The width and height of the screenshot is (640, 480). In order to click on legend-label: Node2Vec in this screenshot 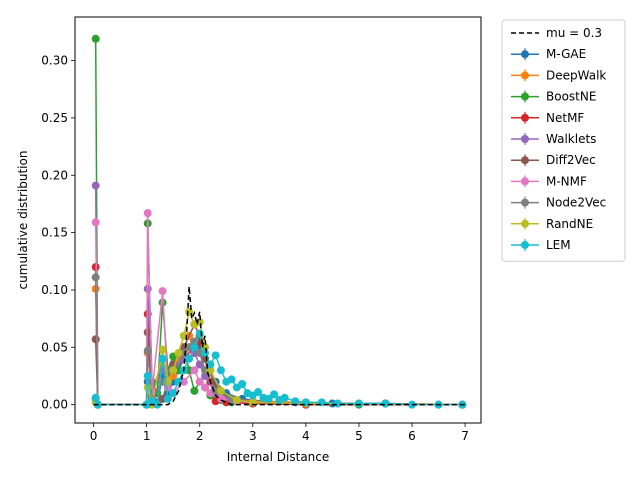, I will do `click(576, 203)`.